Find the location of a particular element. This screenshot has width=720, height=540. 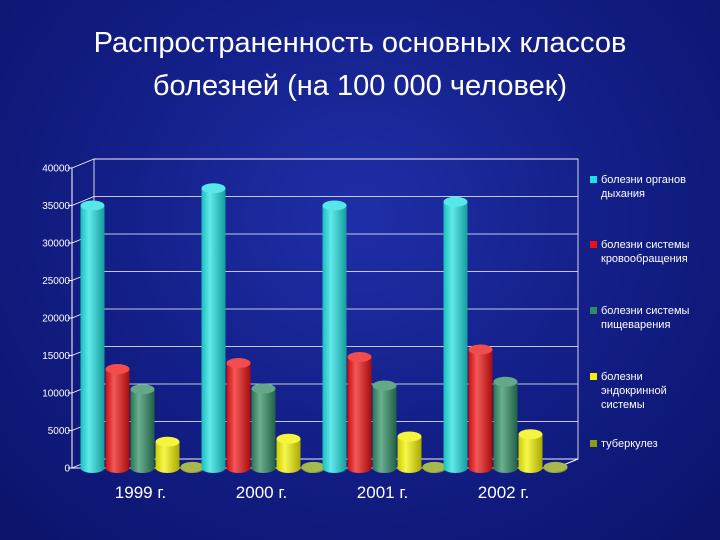

y-tick-label: 20000 is located at coordinates (56, 319).